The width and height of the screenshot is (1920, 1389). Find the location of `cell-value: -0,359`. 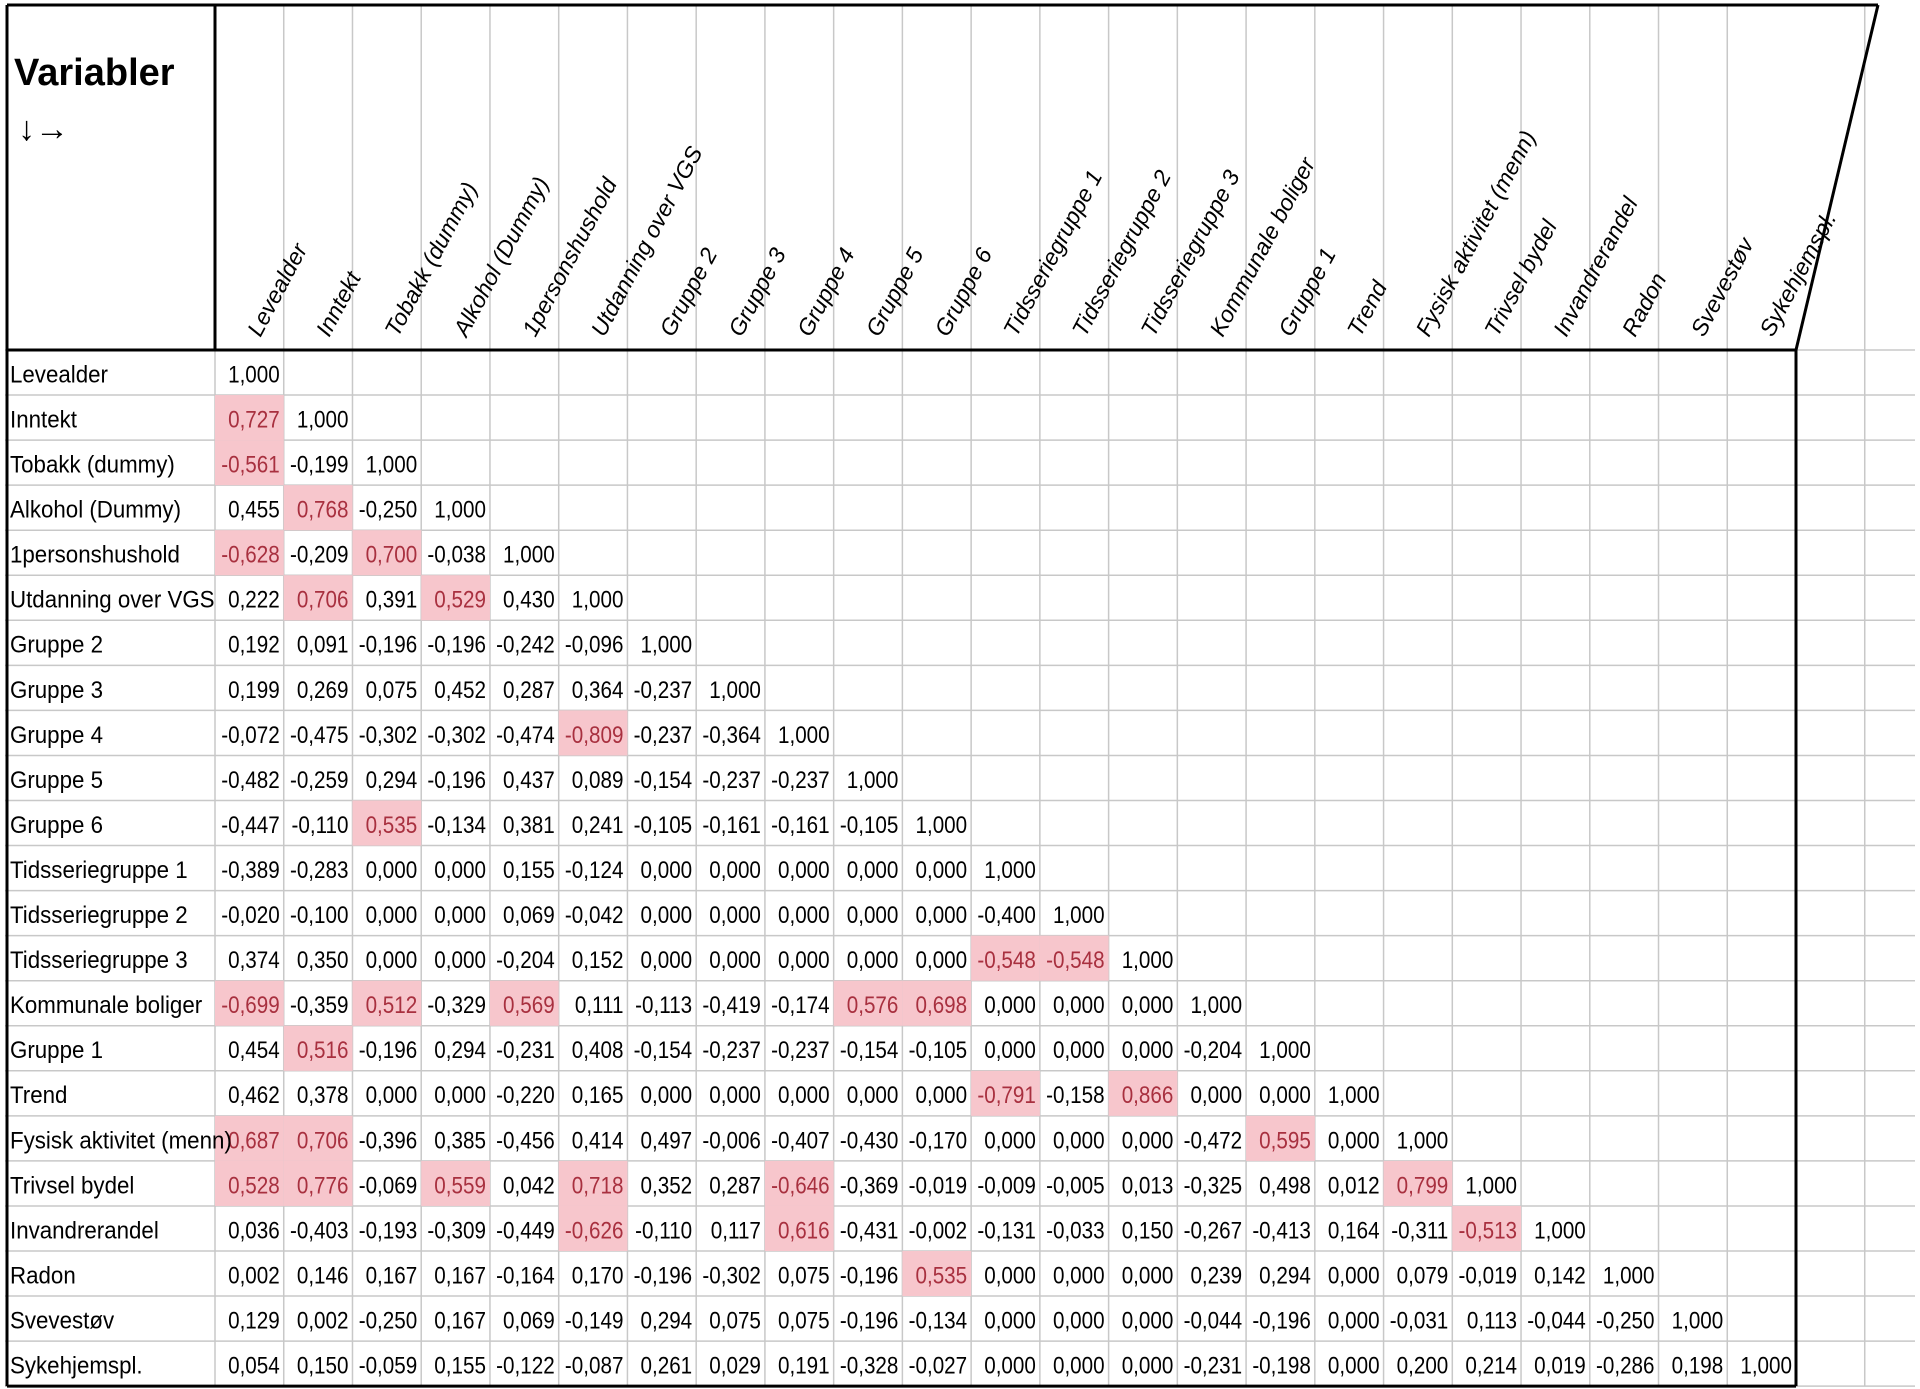

cell-value: -0,359 is located at coordinates (319, 1005).